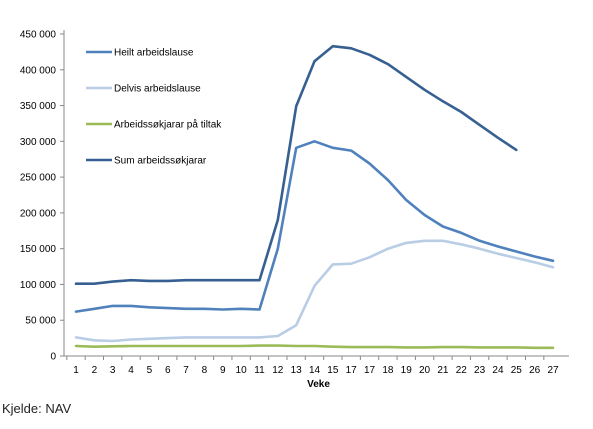 This screenshot has width=593, height=429. What do you see at coordinates (168, 125) in the screenshot?
I see `legend-label: Arbeidssøkjarar på tiltak` at bounding box center [168, 125].